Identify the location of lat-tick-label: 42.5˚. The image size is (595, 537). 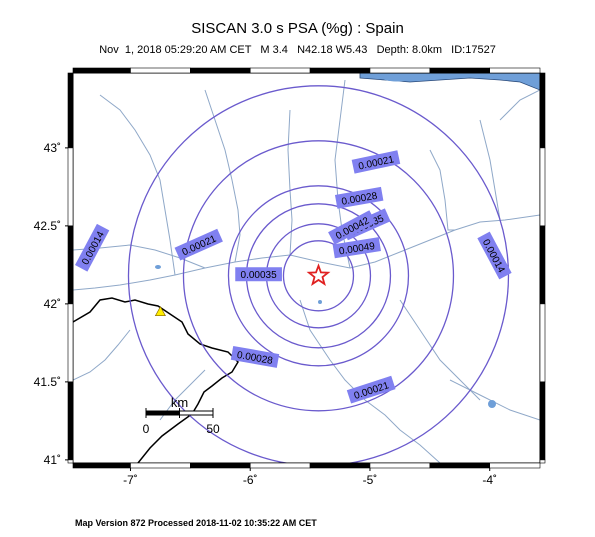
(47, 226).